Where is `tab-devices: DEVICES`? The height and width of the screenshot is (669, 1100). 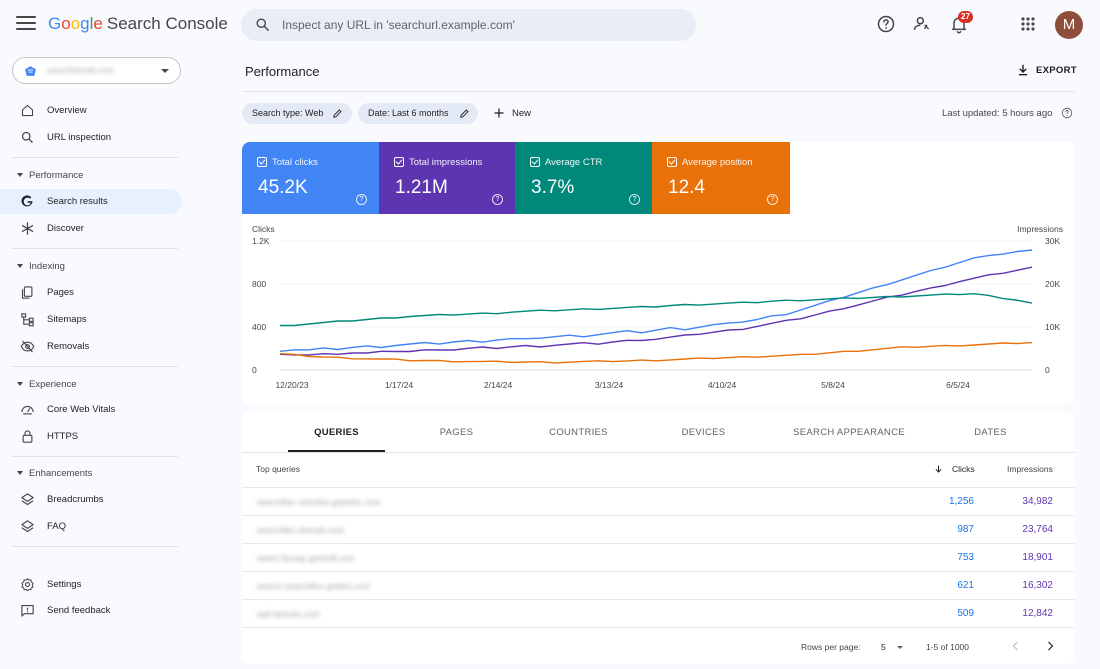 tab-devices: DEVICES is located at coordinates (703, 435).